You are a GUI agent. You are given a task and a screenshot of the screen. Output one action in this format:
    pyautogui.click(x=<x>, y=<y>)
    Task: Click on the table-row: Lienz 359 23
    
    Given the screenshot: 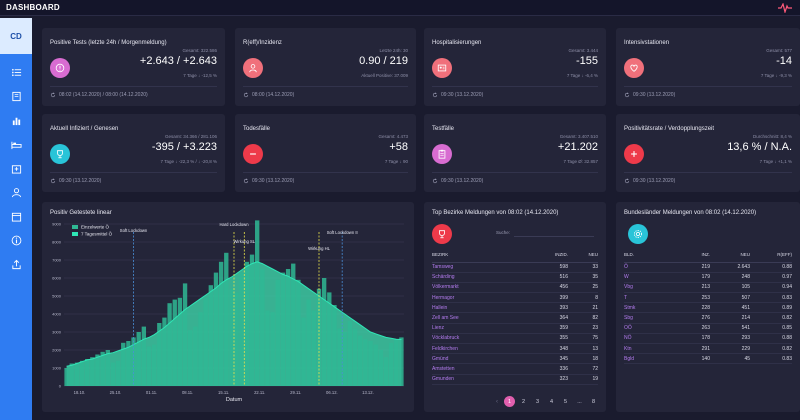 What is the action you would take?
    pyautogui.click(x=515, y=328)
    